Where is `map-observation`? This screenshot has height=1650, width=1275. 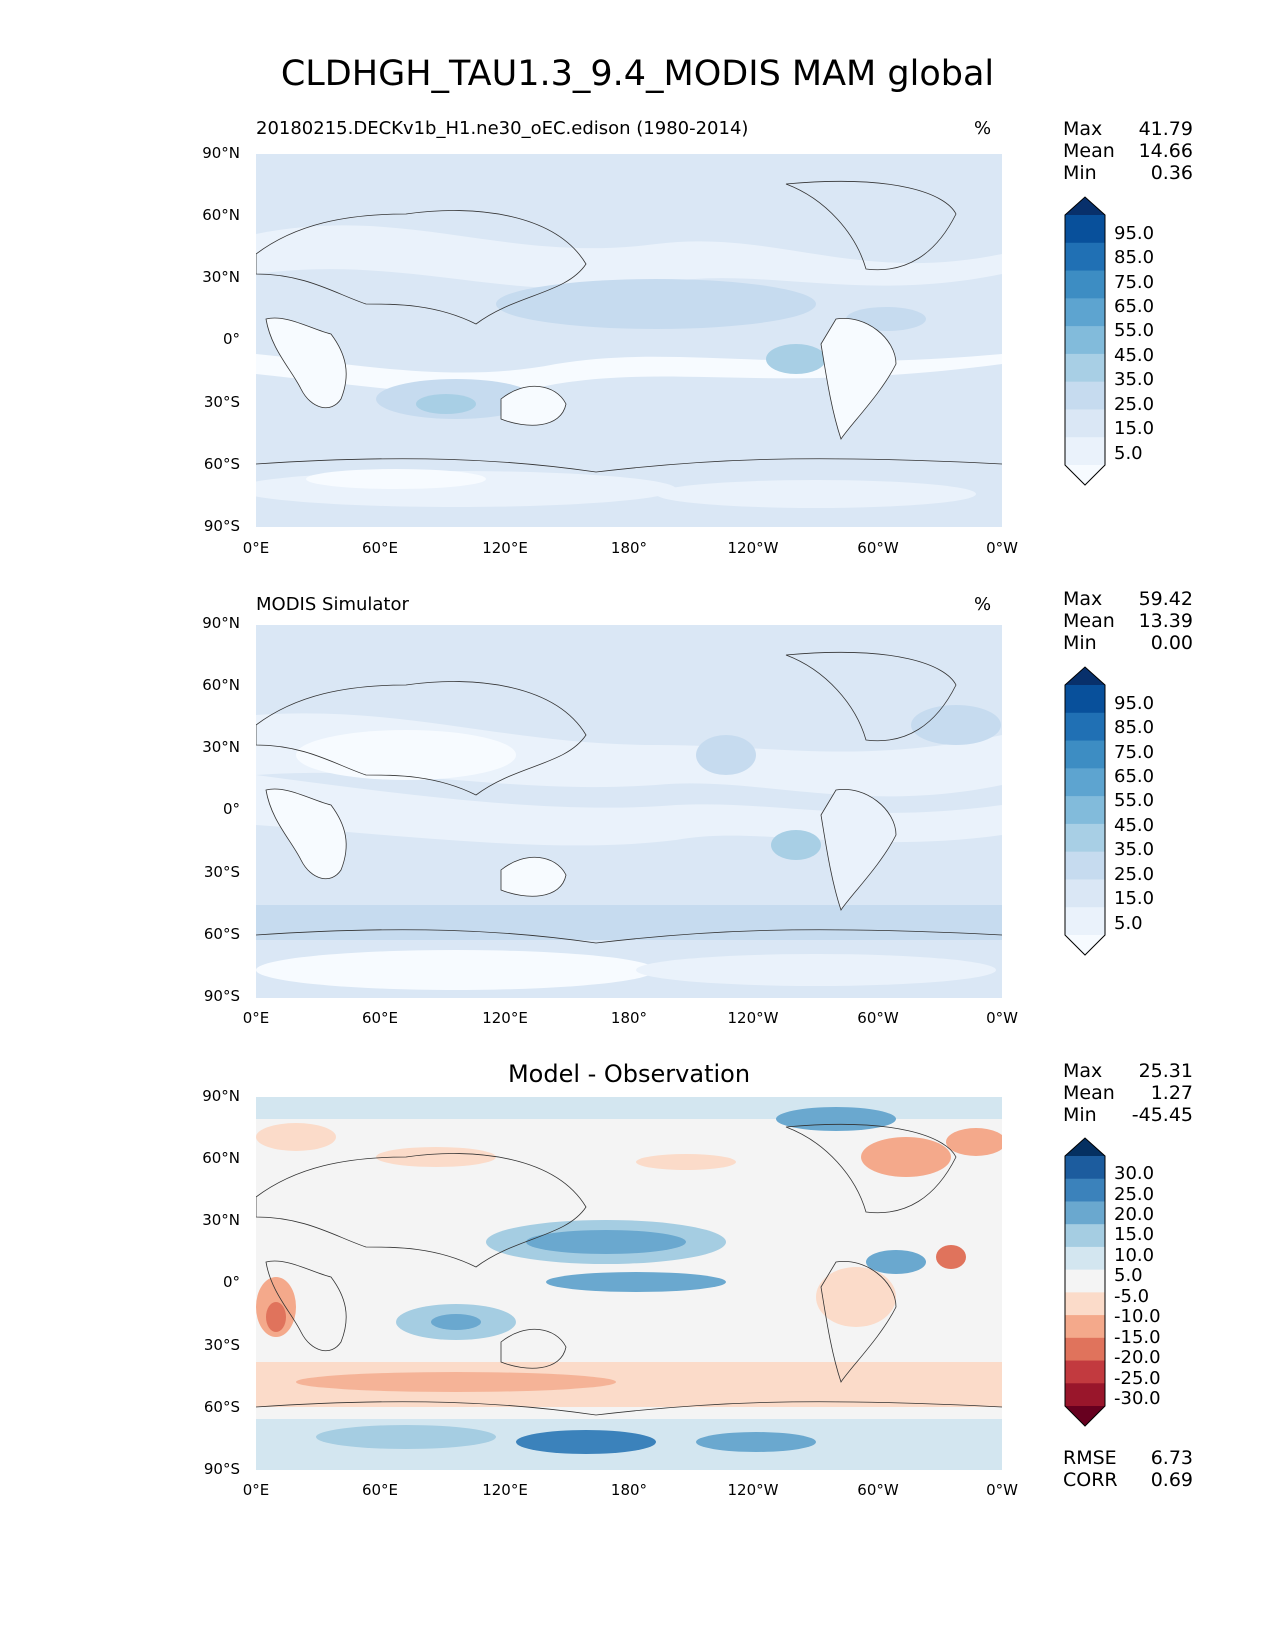
map-observation is located at coordinates (629, 811).